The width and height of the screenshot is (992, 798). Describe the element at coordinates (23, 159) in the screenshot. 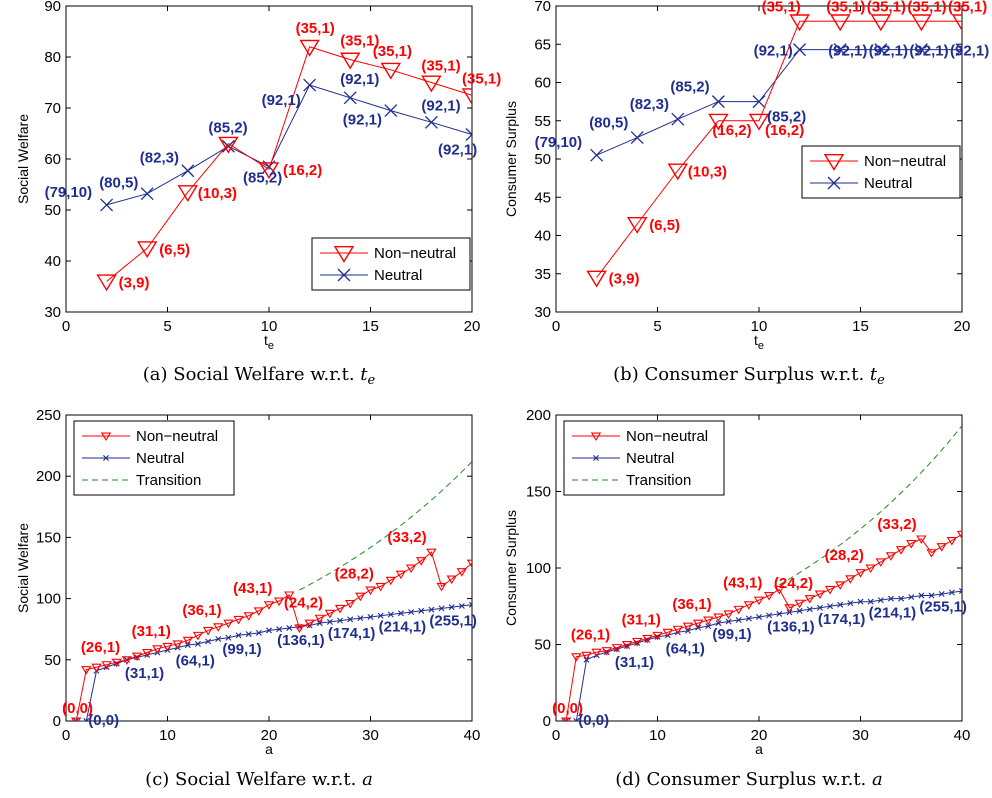

I see `y-axis-label: Social Welfare` at that location.